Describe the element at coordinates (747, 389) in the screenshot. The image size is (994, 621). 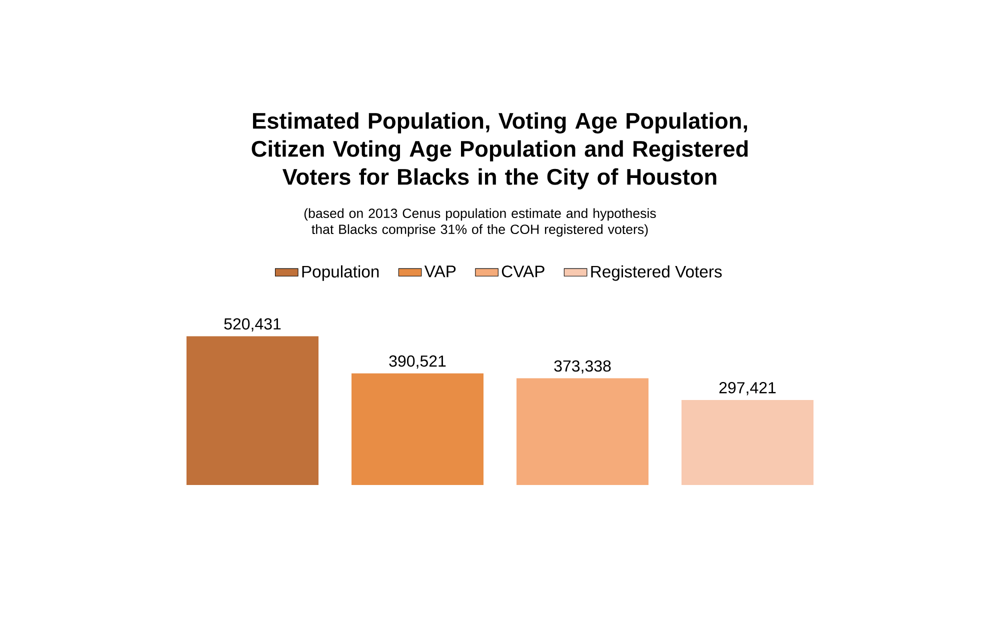
I see `data-label: 297,421` at that location.